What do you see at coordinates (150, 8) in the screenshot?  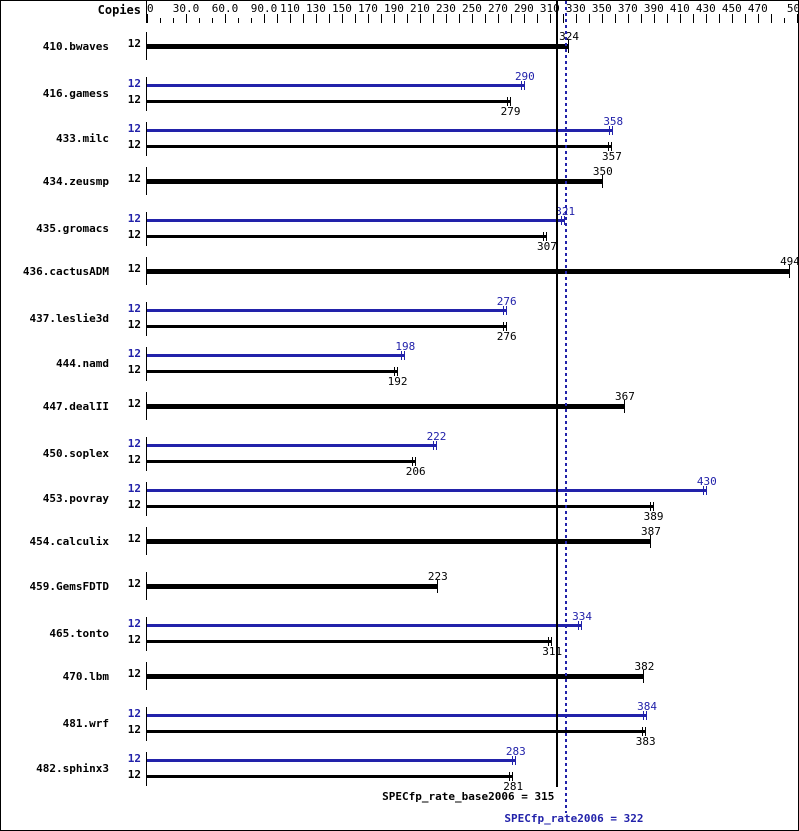 I see `axis-tick-label: 0` at bounding box center [150, 8].